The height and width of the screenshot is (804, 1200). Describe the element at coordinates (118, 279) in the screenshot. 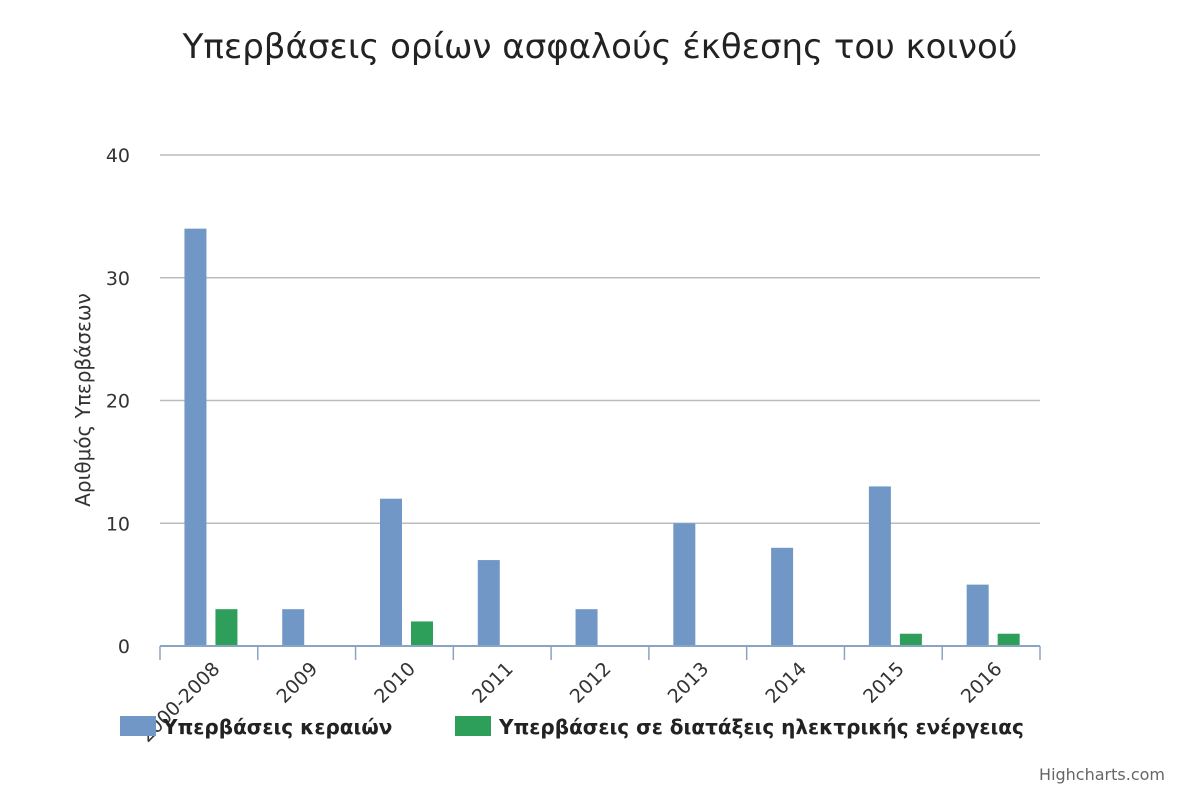

I see `y-tick-label: 30` at that location.